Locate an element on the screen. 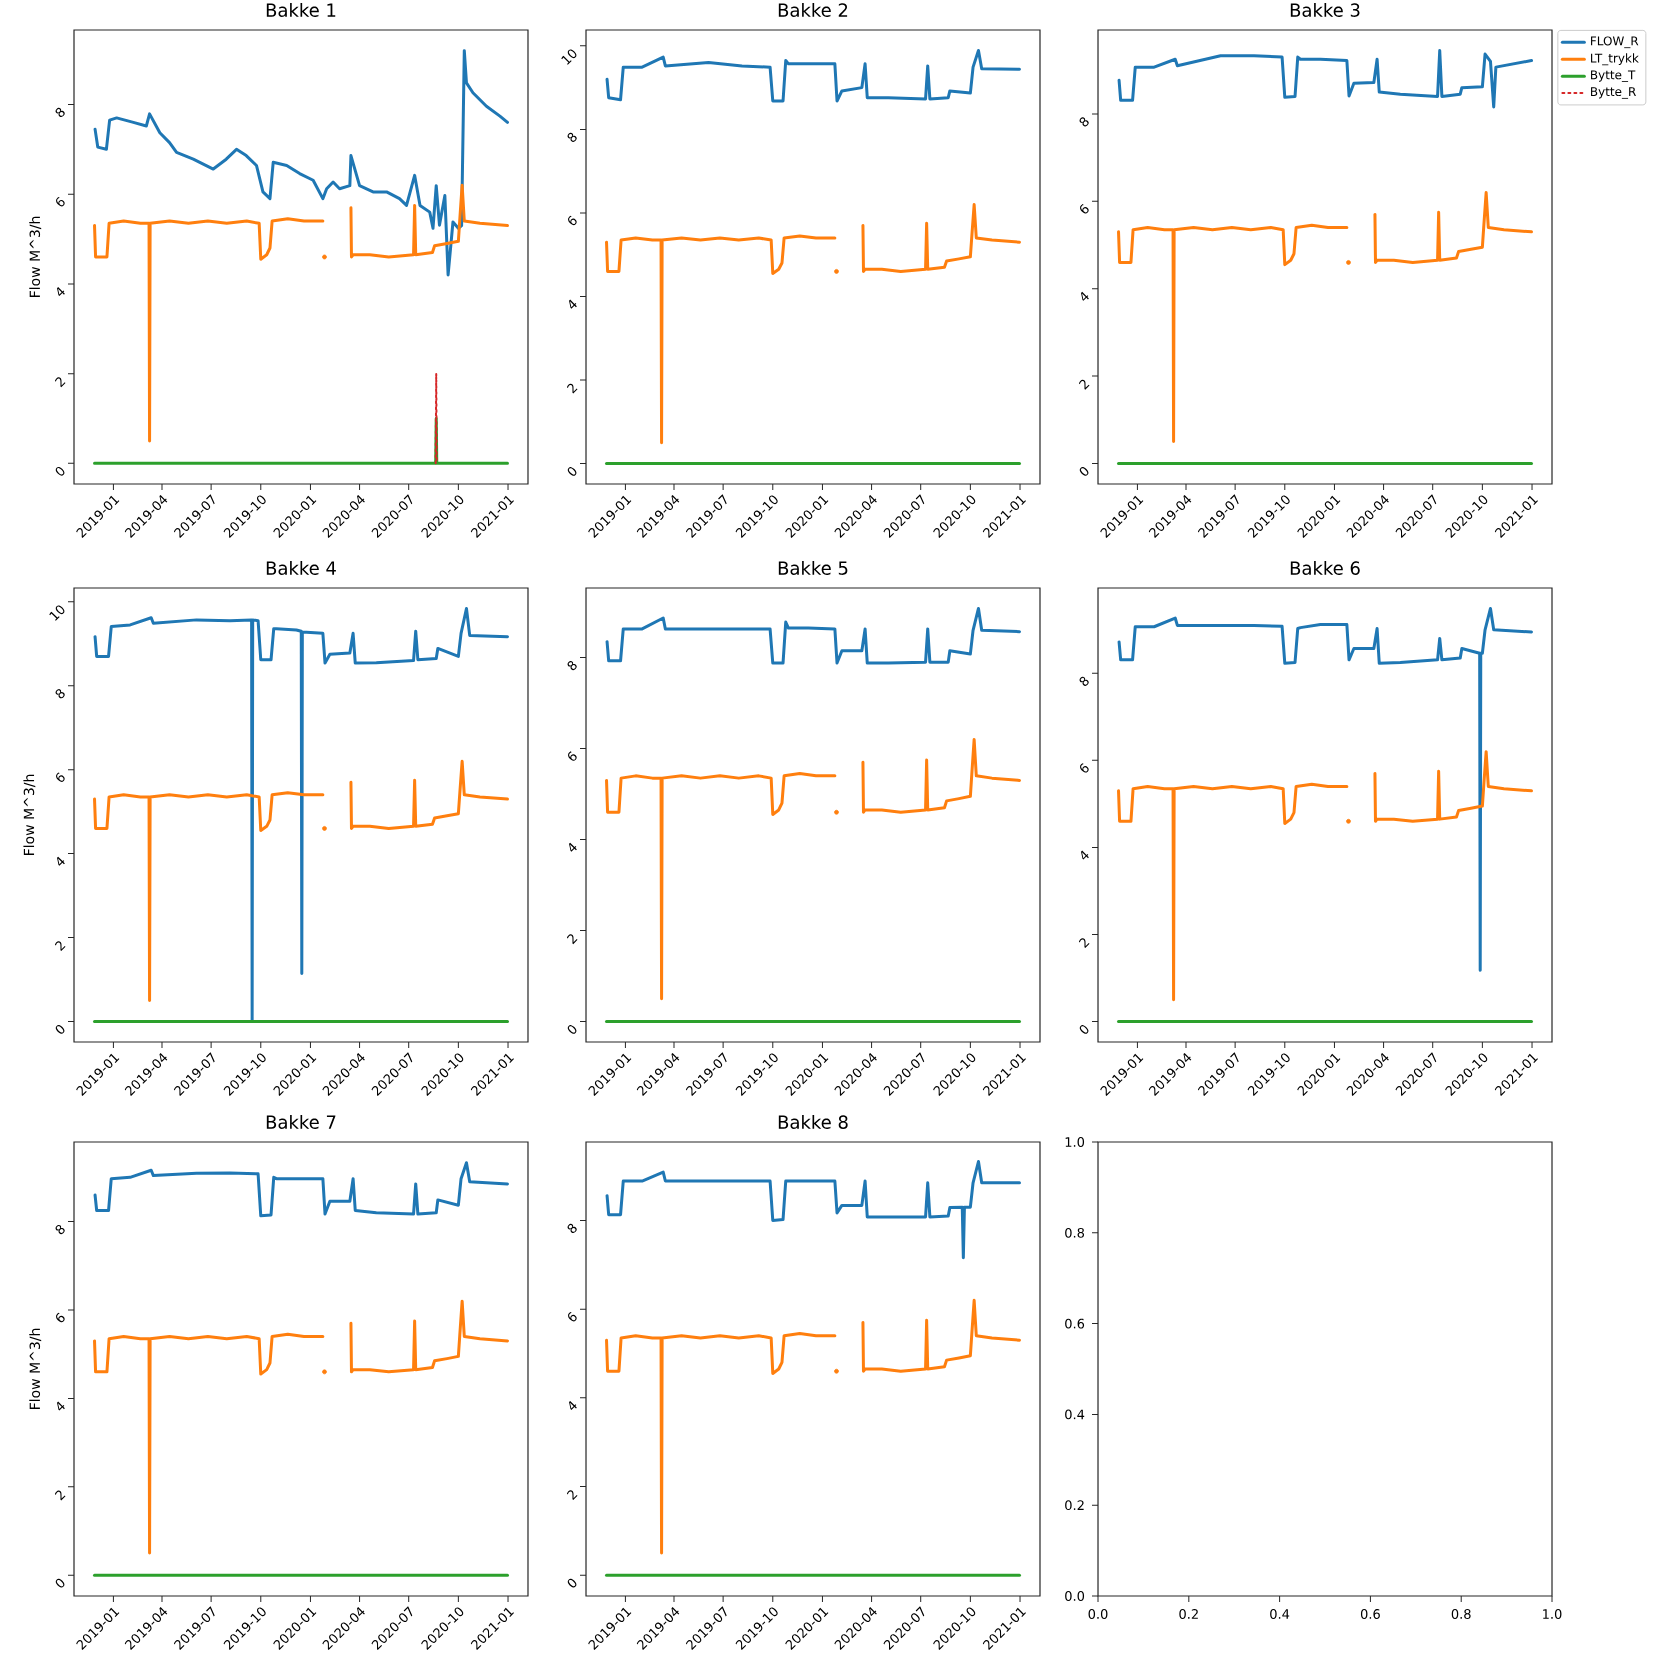 Image resolution: width=1662 pixels, height=1666 pixels. chart-title: Bakke 1 is located at coordinates (301, 10).